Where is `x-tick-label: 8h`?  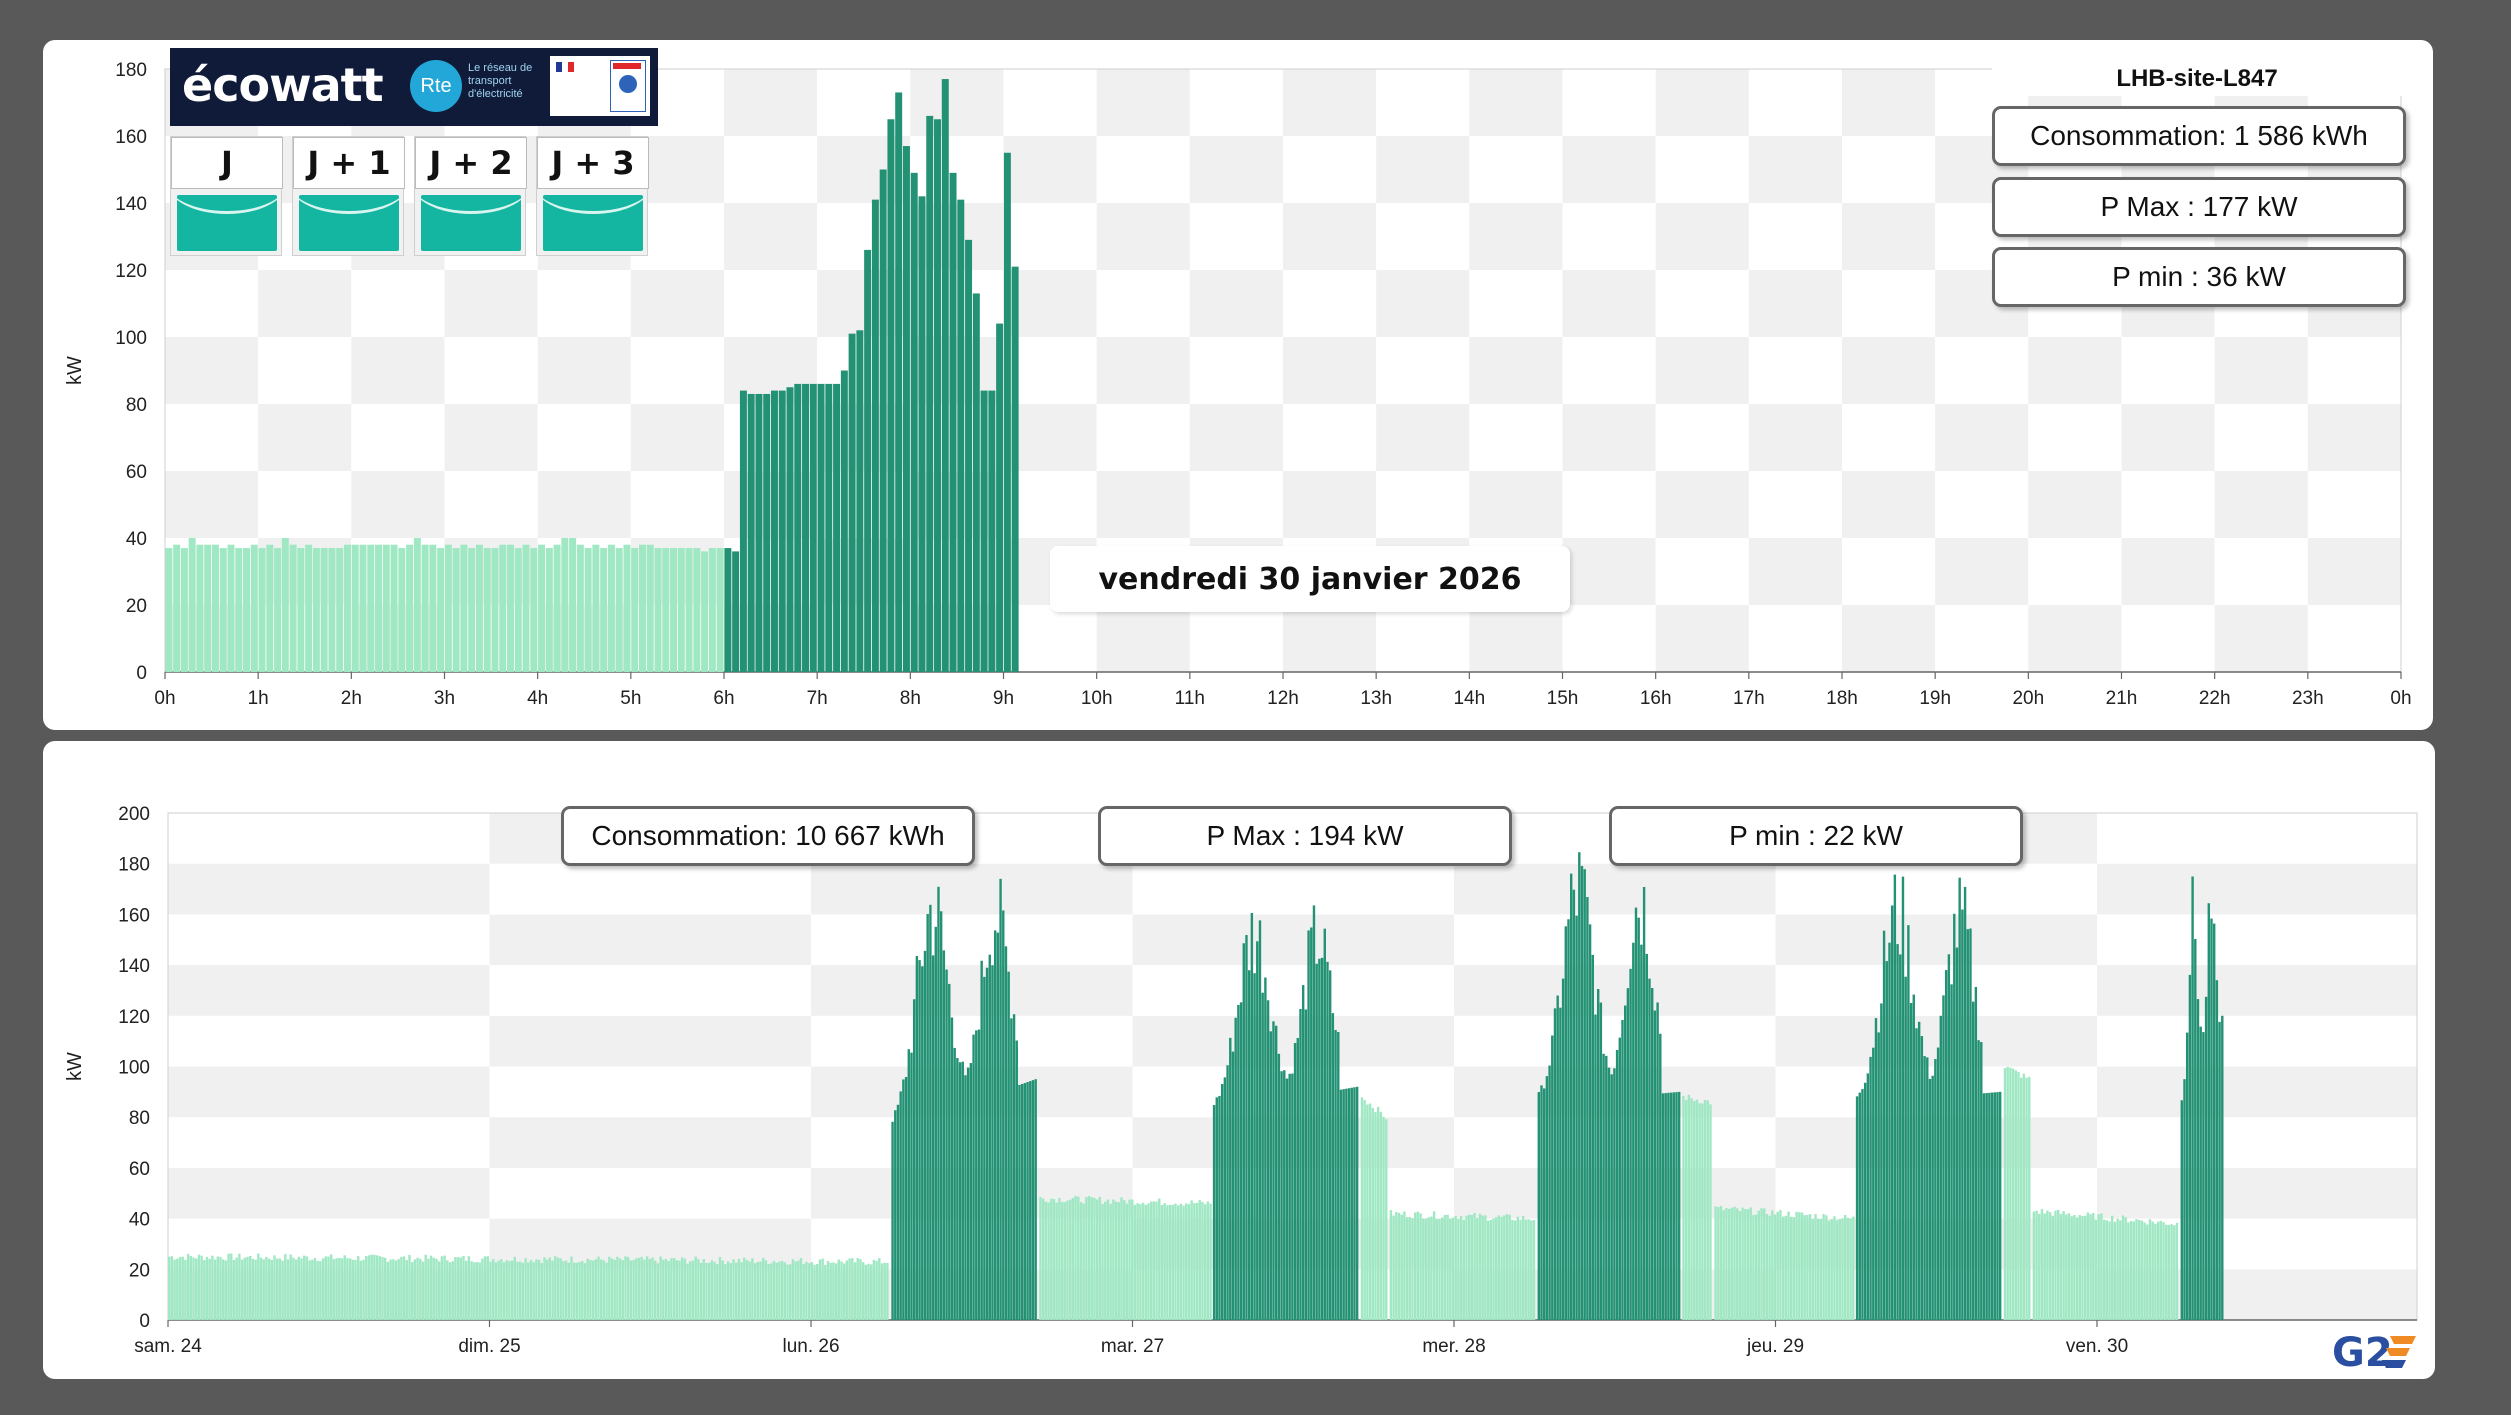
x-tick-label: 8h is located at coordinates (910, 698).